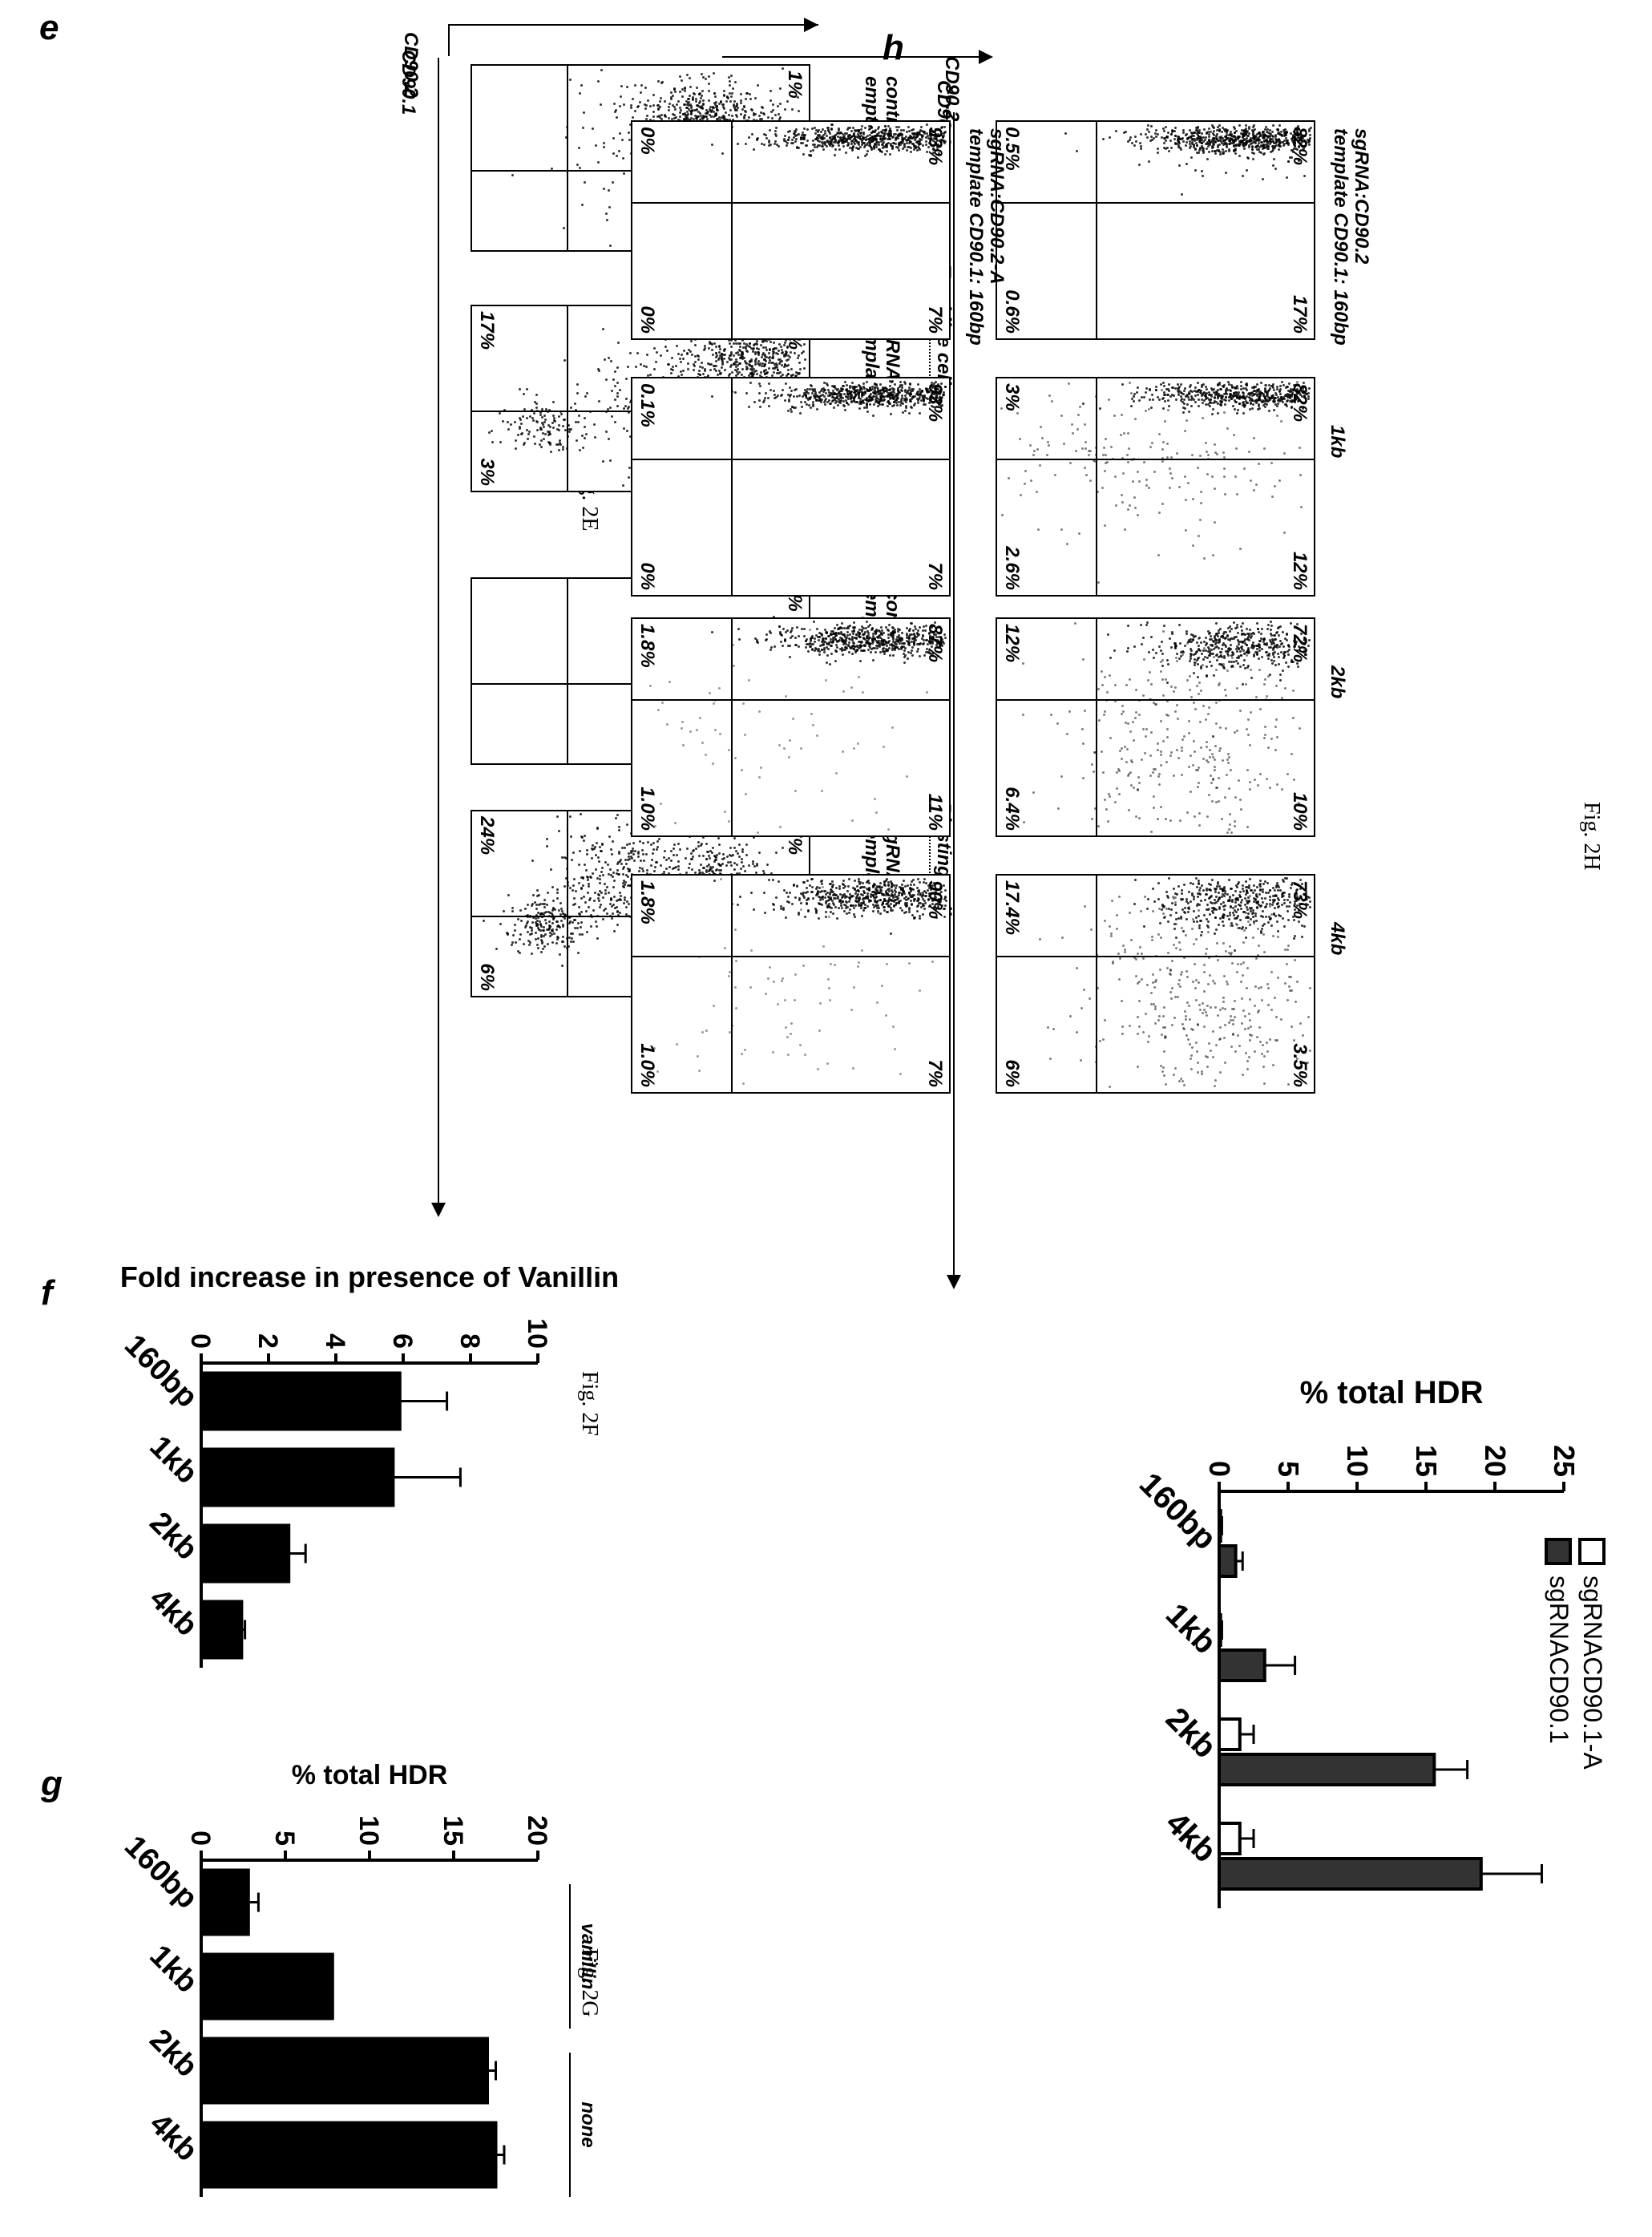 This screenshot has height=2237, width=1652. I want to click on quadrant-tl-percent: 1%, so click(794, 85).